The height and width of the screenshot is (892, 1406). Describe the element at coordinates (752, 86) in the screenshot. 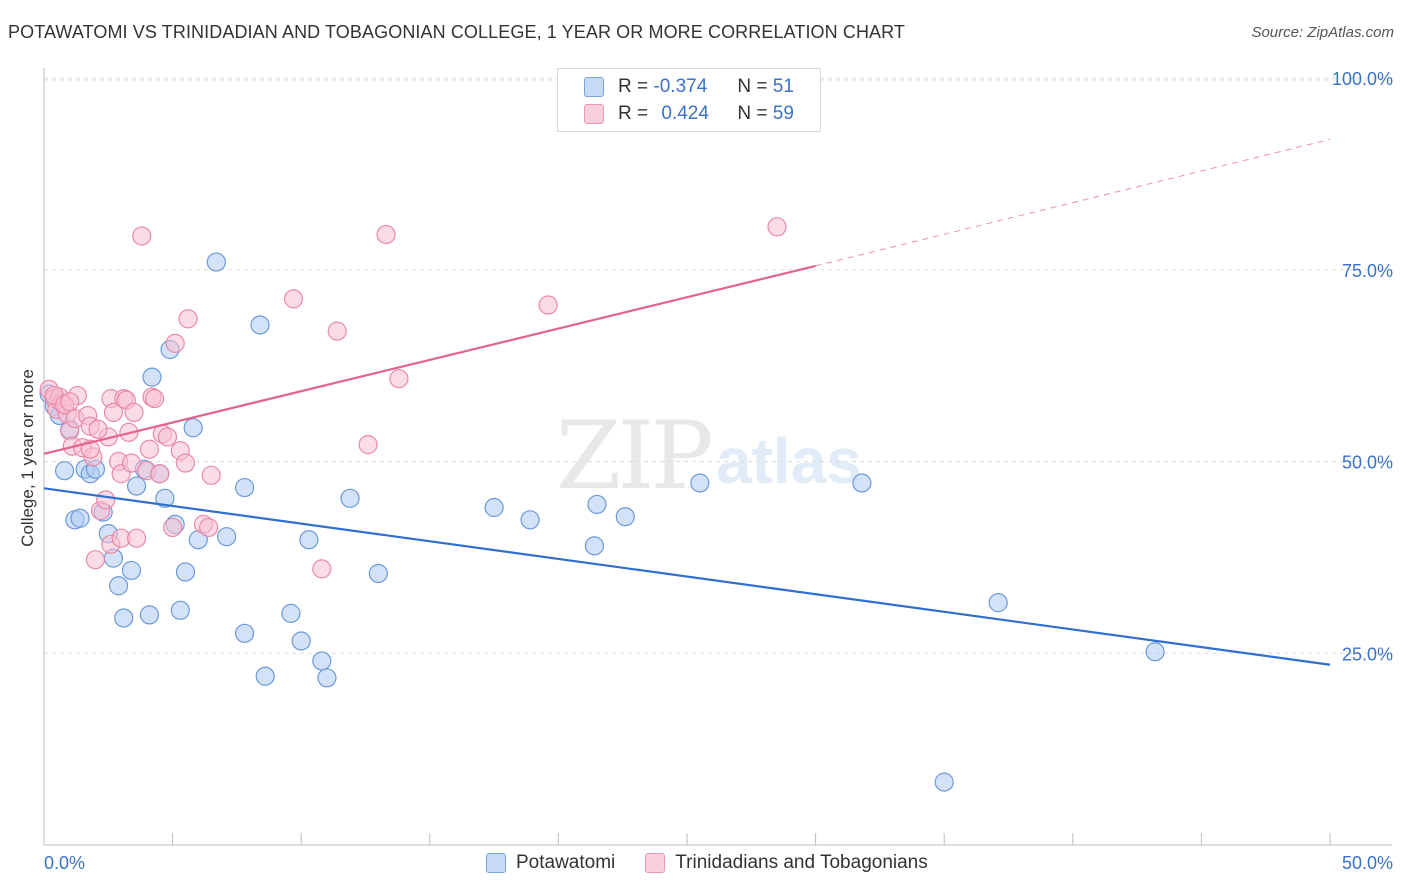

I see `legend-n-label-1: N =` at that location.